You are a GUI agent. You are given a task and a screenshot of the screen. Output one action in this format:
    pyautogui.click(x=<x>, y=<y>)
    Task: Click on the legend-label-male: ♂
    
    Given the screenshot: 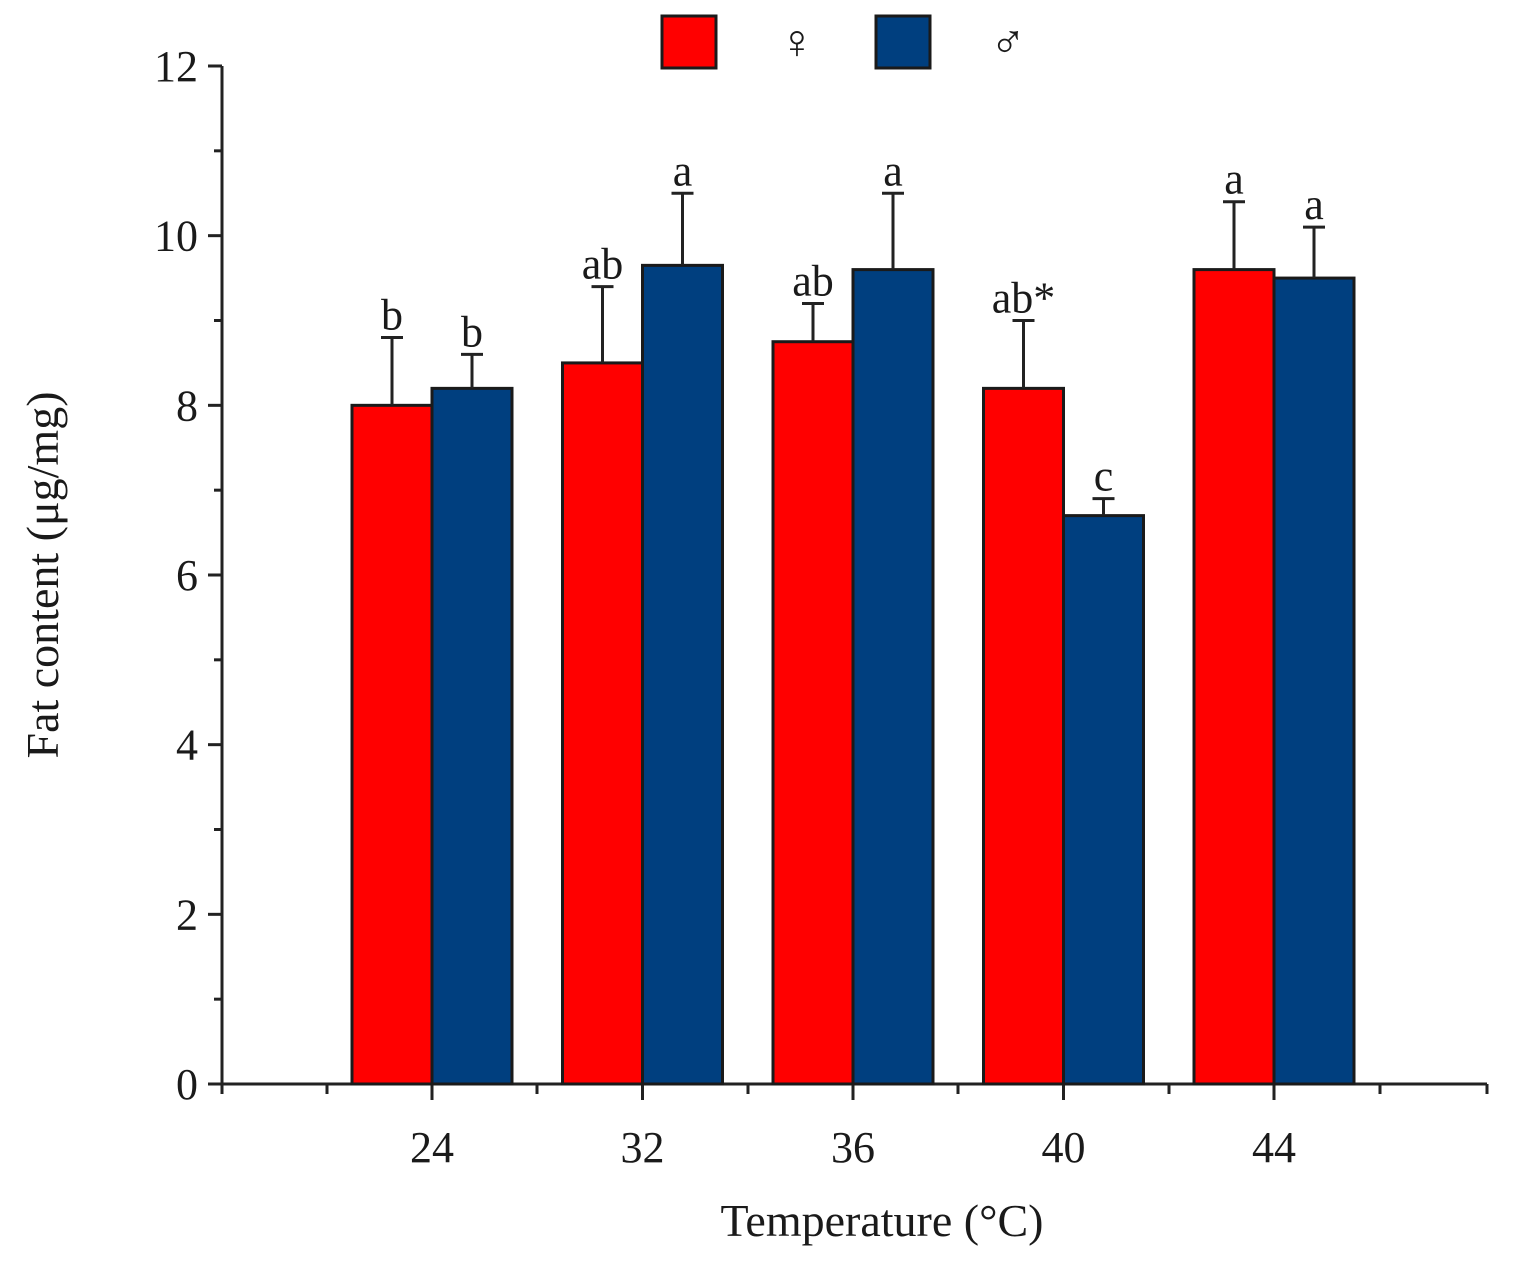 What is the action you would take?
    pyautogui.click(x=1008, y=42)
    